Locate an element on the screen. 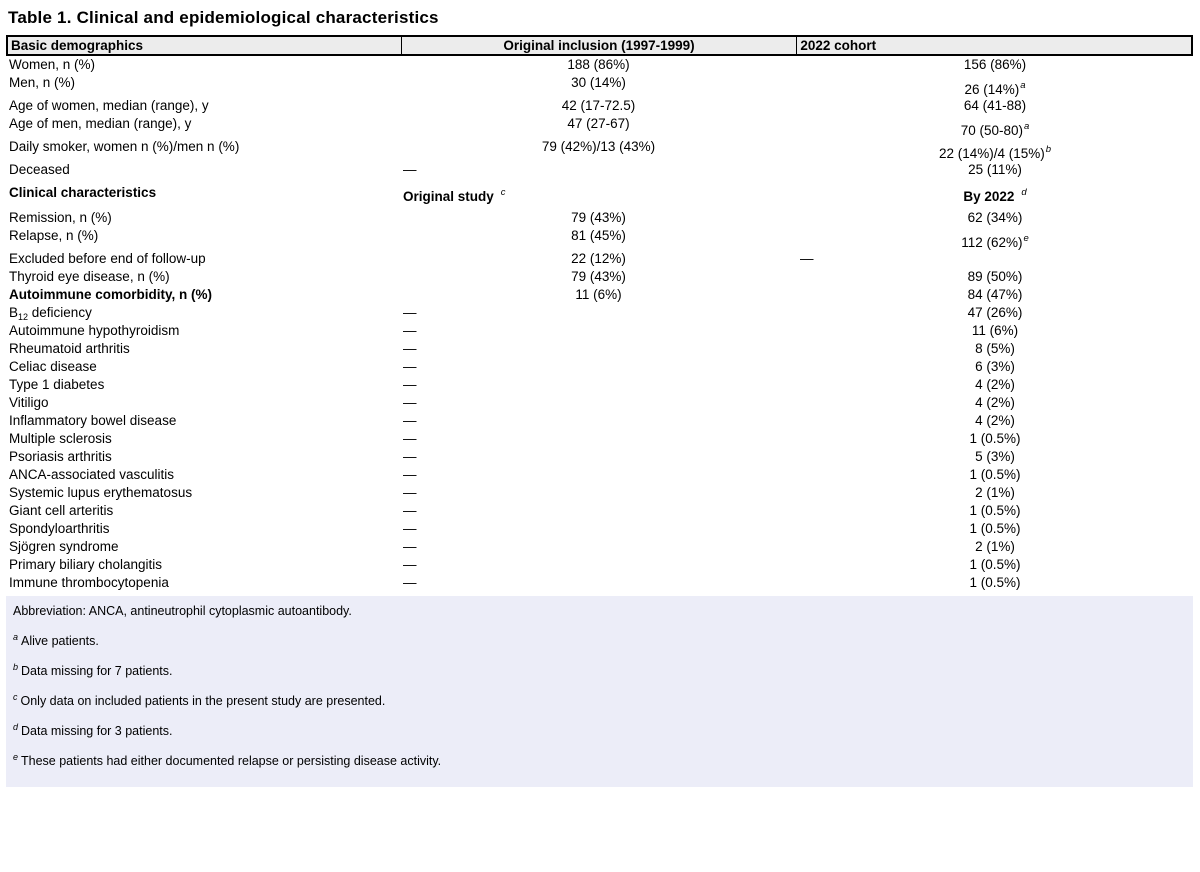 The width and height of the screenshot is (1200, 872). row-original-value: 47 (27-67) is located at coordinates (598, 123).